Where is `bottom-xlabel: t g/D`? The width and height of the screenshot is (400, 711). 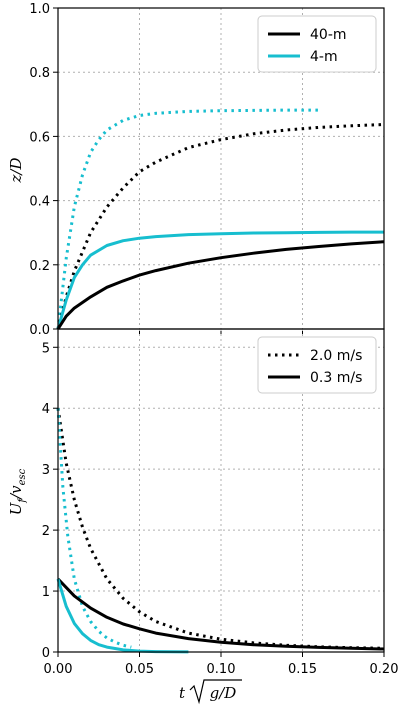 bottom-xlabel: t g/D is located at coordinates (210, 692).